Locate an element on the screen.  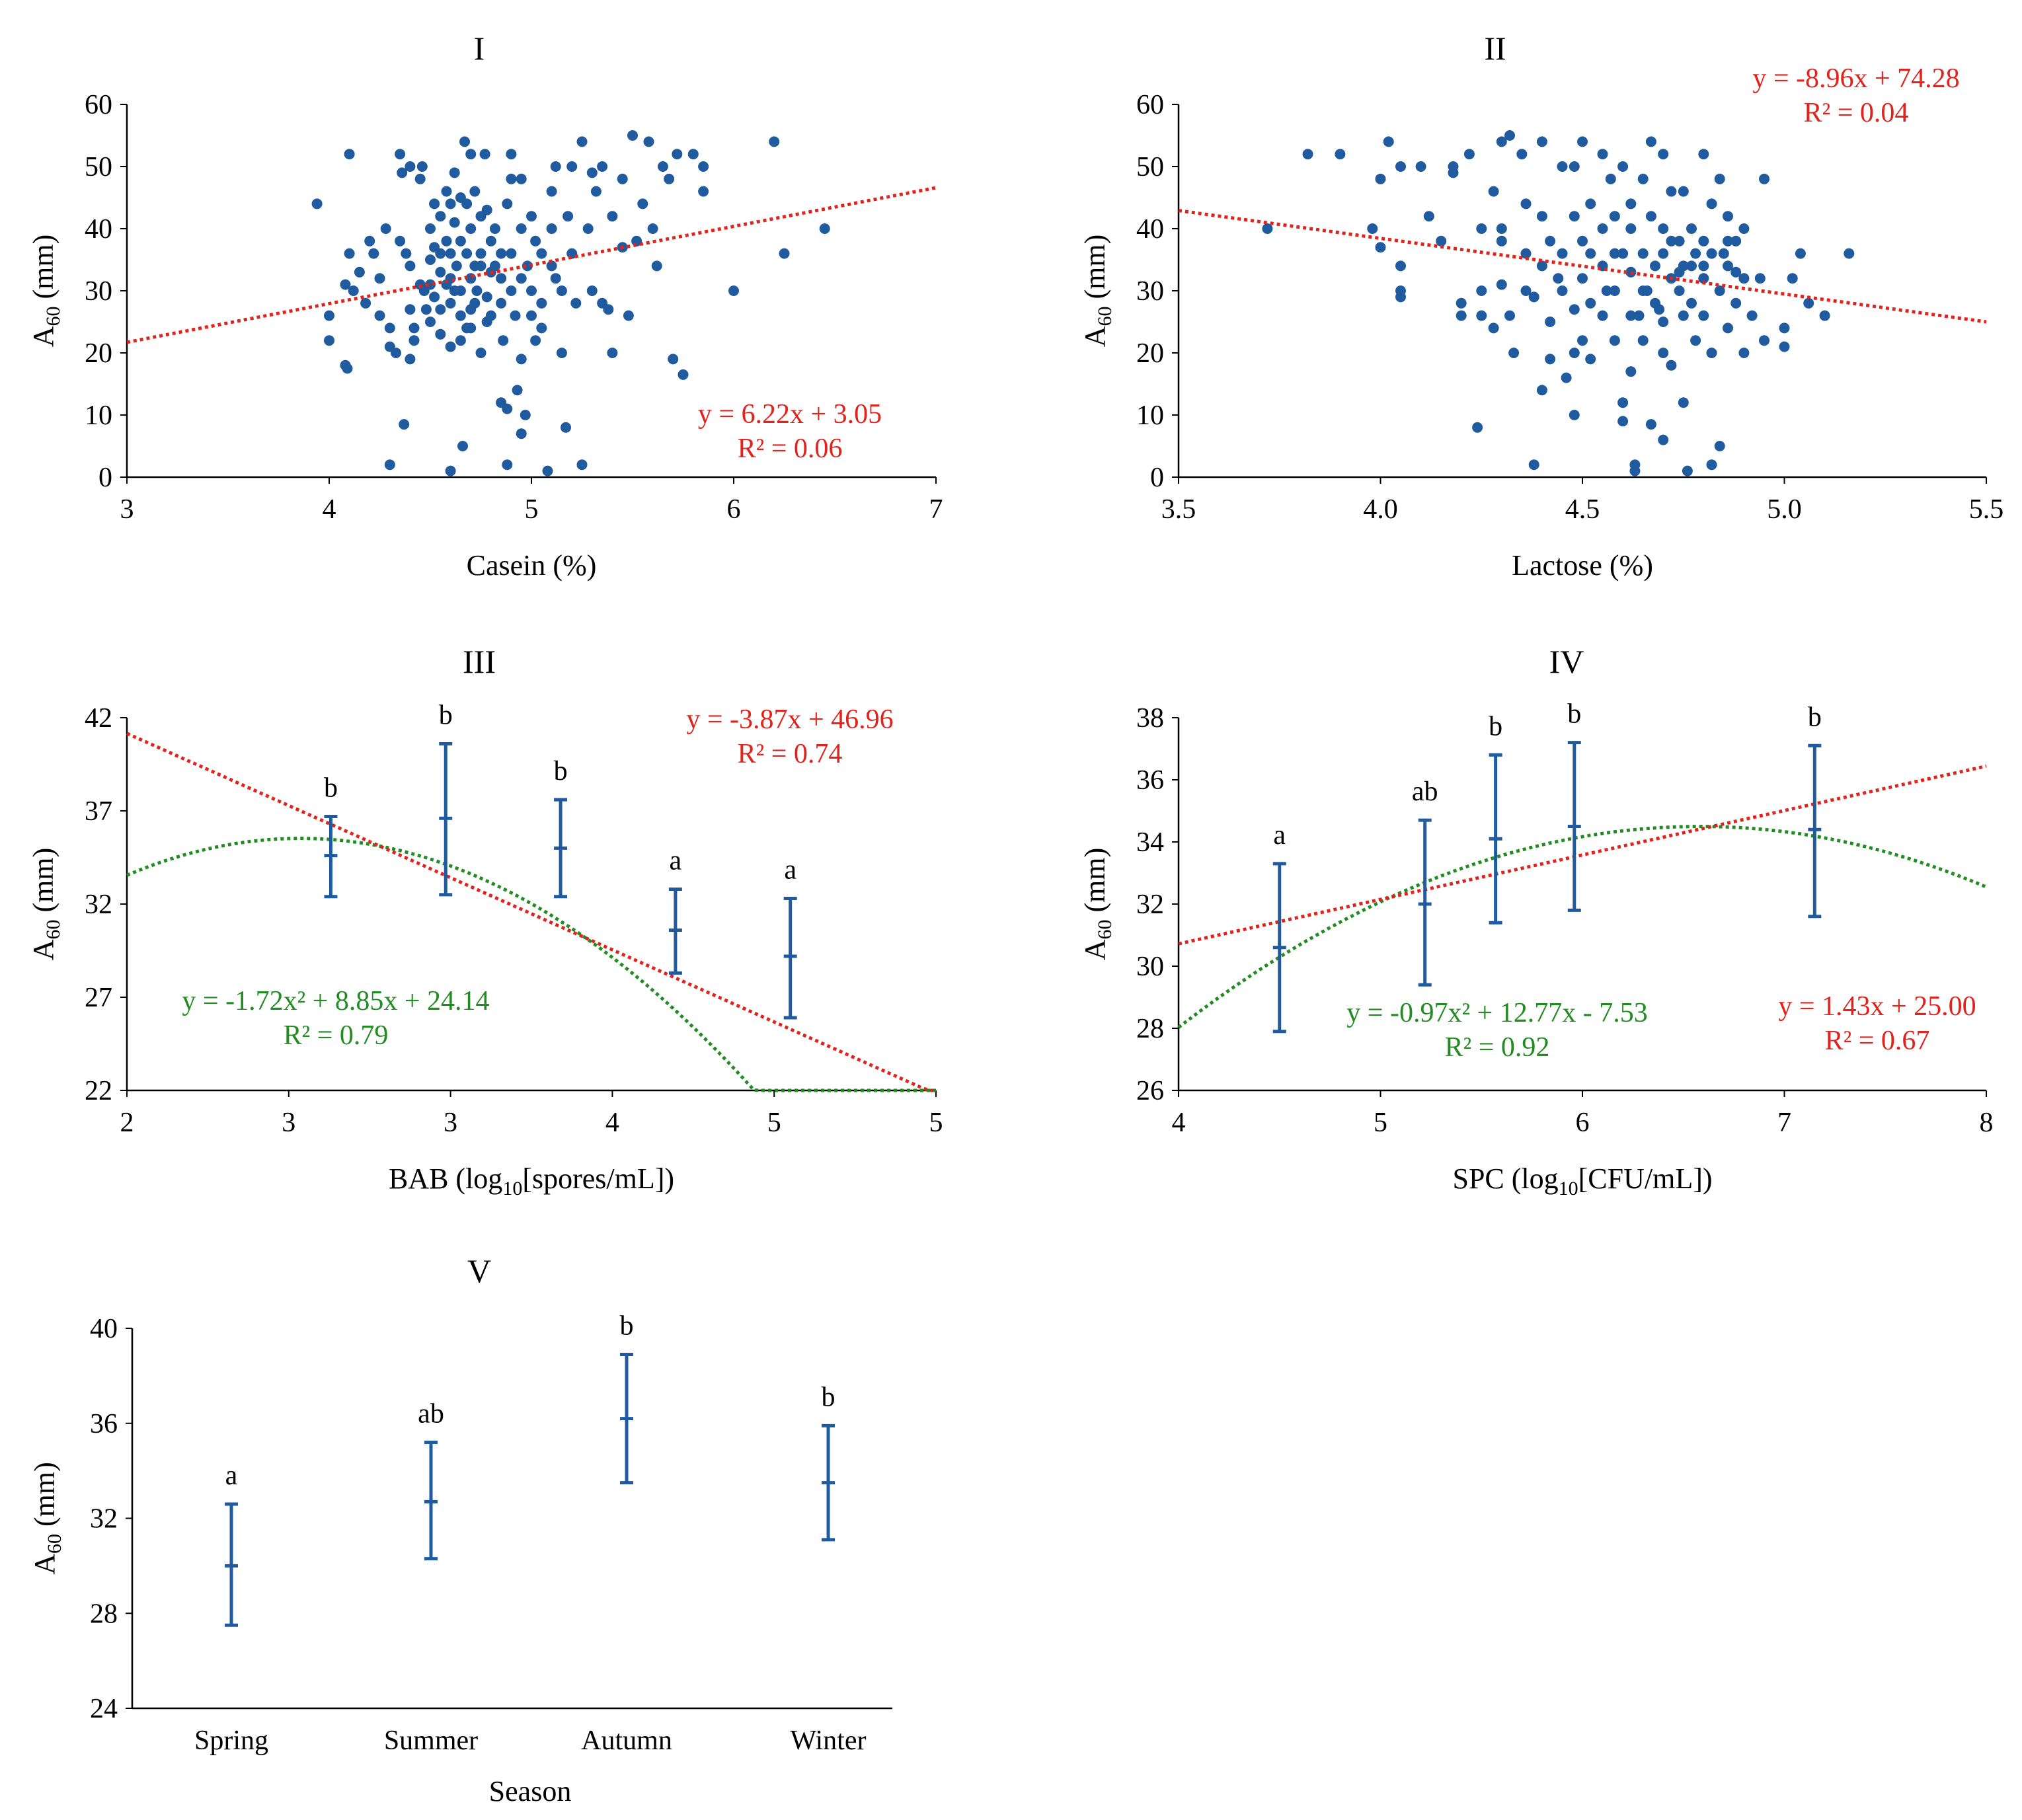
panel-I-xlabel: Casein (%) is located at coordinates (532, 565).